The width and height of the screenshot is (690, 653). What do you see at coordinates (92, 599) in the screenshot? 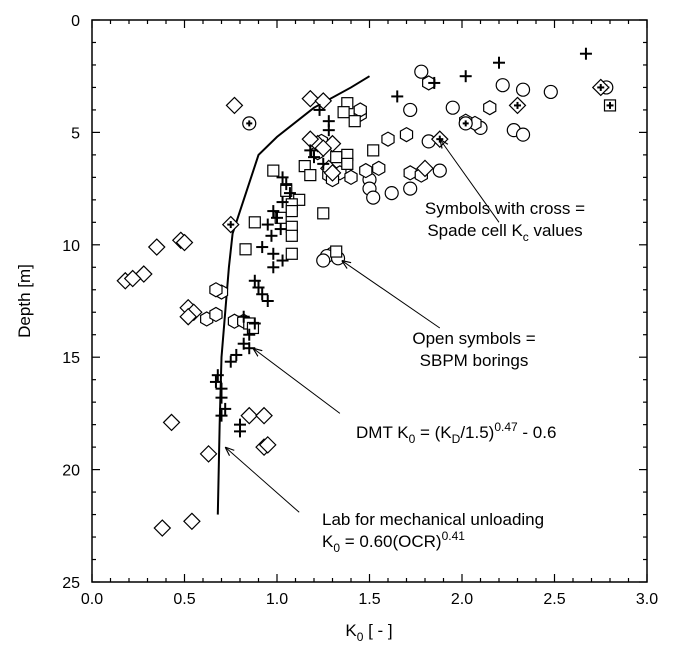
I see `x-tick-label: 0.0` at bounding box center [92, 599].